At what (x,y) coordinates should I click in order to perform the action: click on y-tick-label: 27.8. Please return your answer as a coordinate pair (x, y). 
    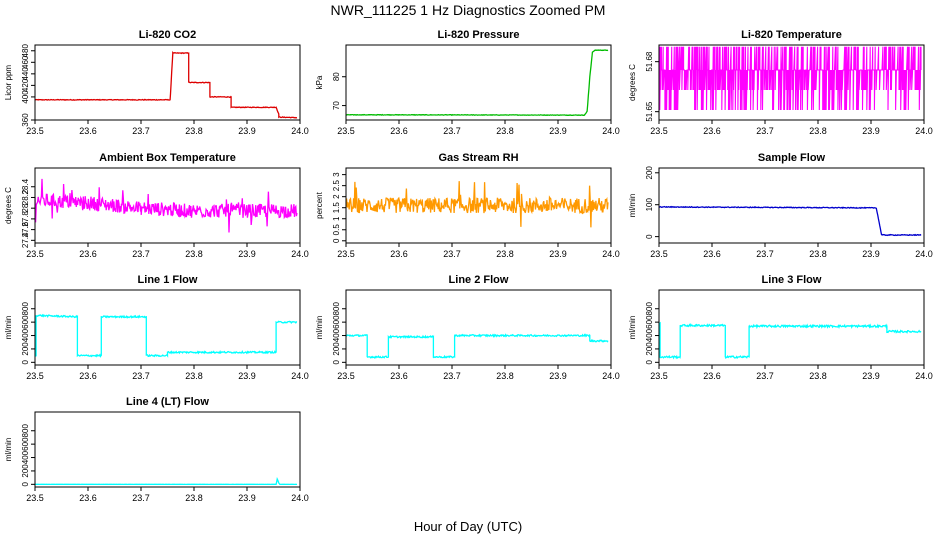
    Looking at the image, I should click on (25, 219).